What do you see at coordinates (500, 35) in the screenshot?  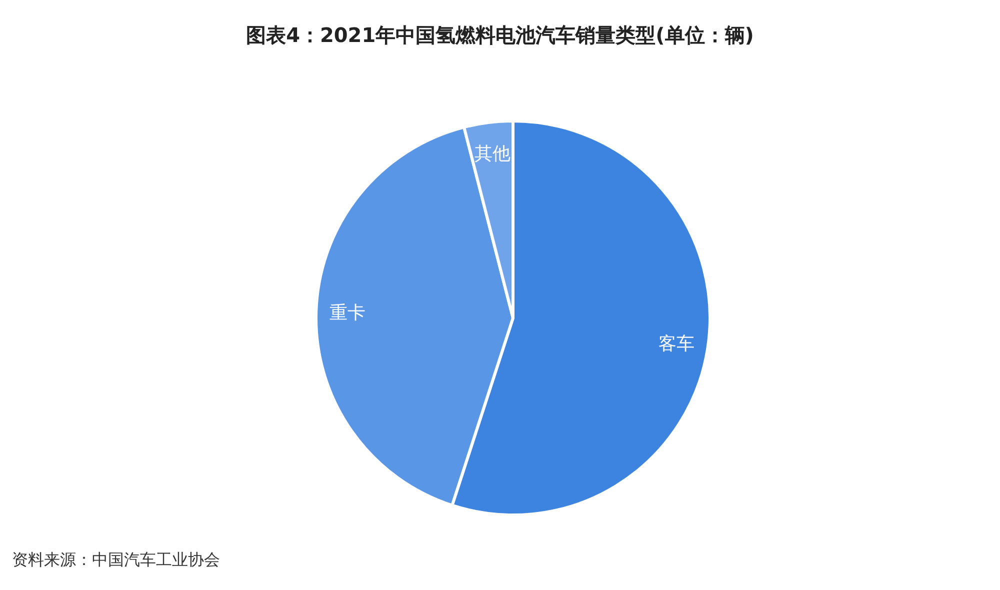 I see `chart-title: 图表4：2021年中国氢燃料电池汽车销量类型(单位：辆)` at bounding box center [500, 35].